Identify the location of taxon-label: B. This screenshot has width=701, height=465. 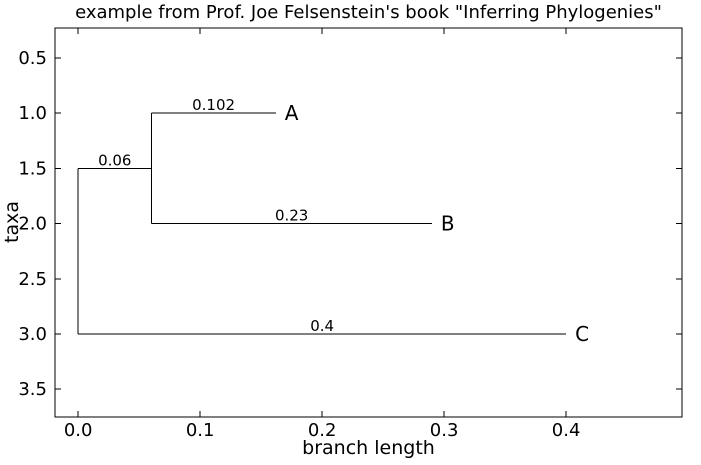
(448, 224).